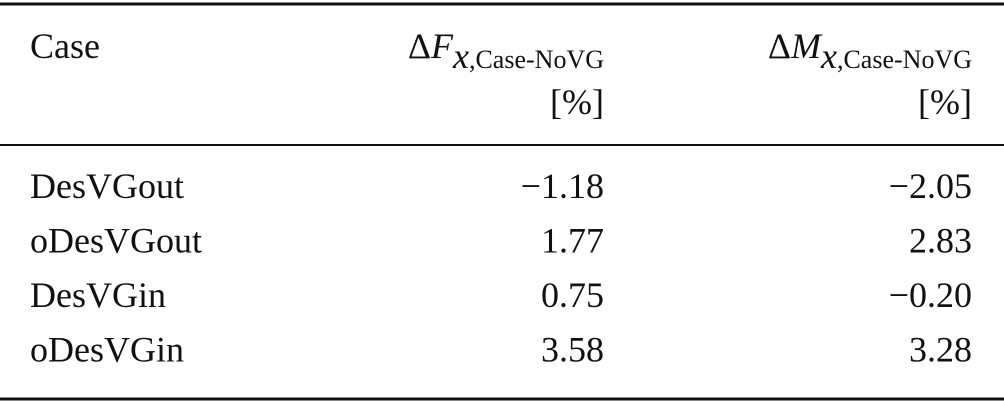 This screenshot has width=1004, height=402. Describe the element at coordinates (940, 350) in the screenshot. I see `cell-value: 3.28` at that location.